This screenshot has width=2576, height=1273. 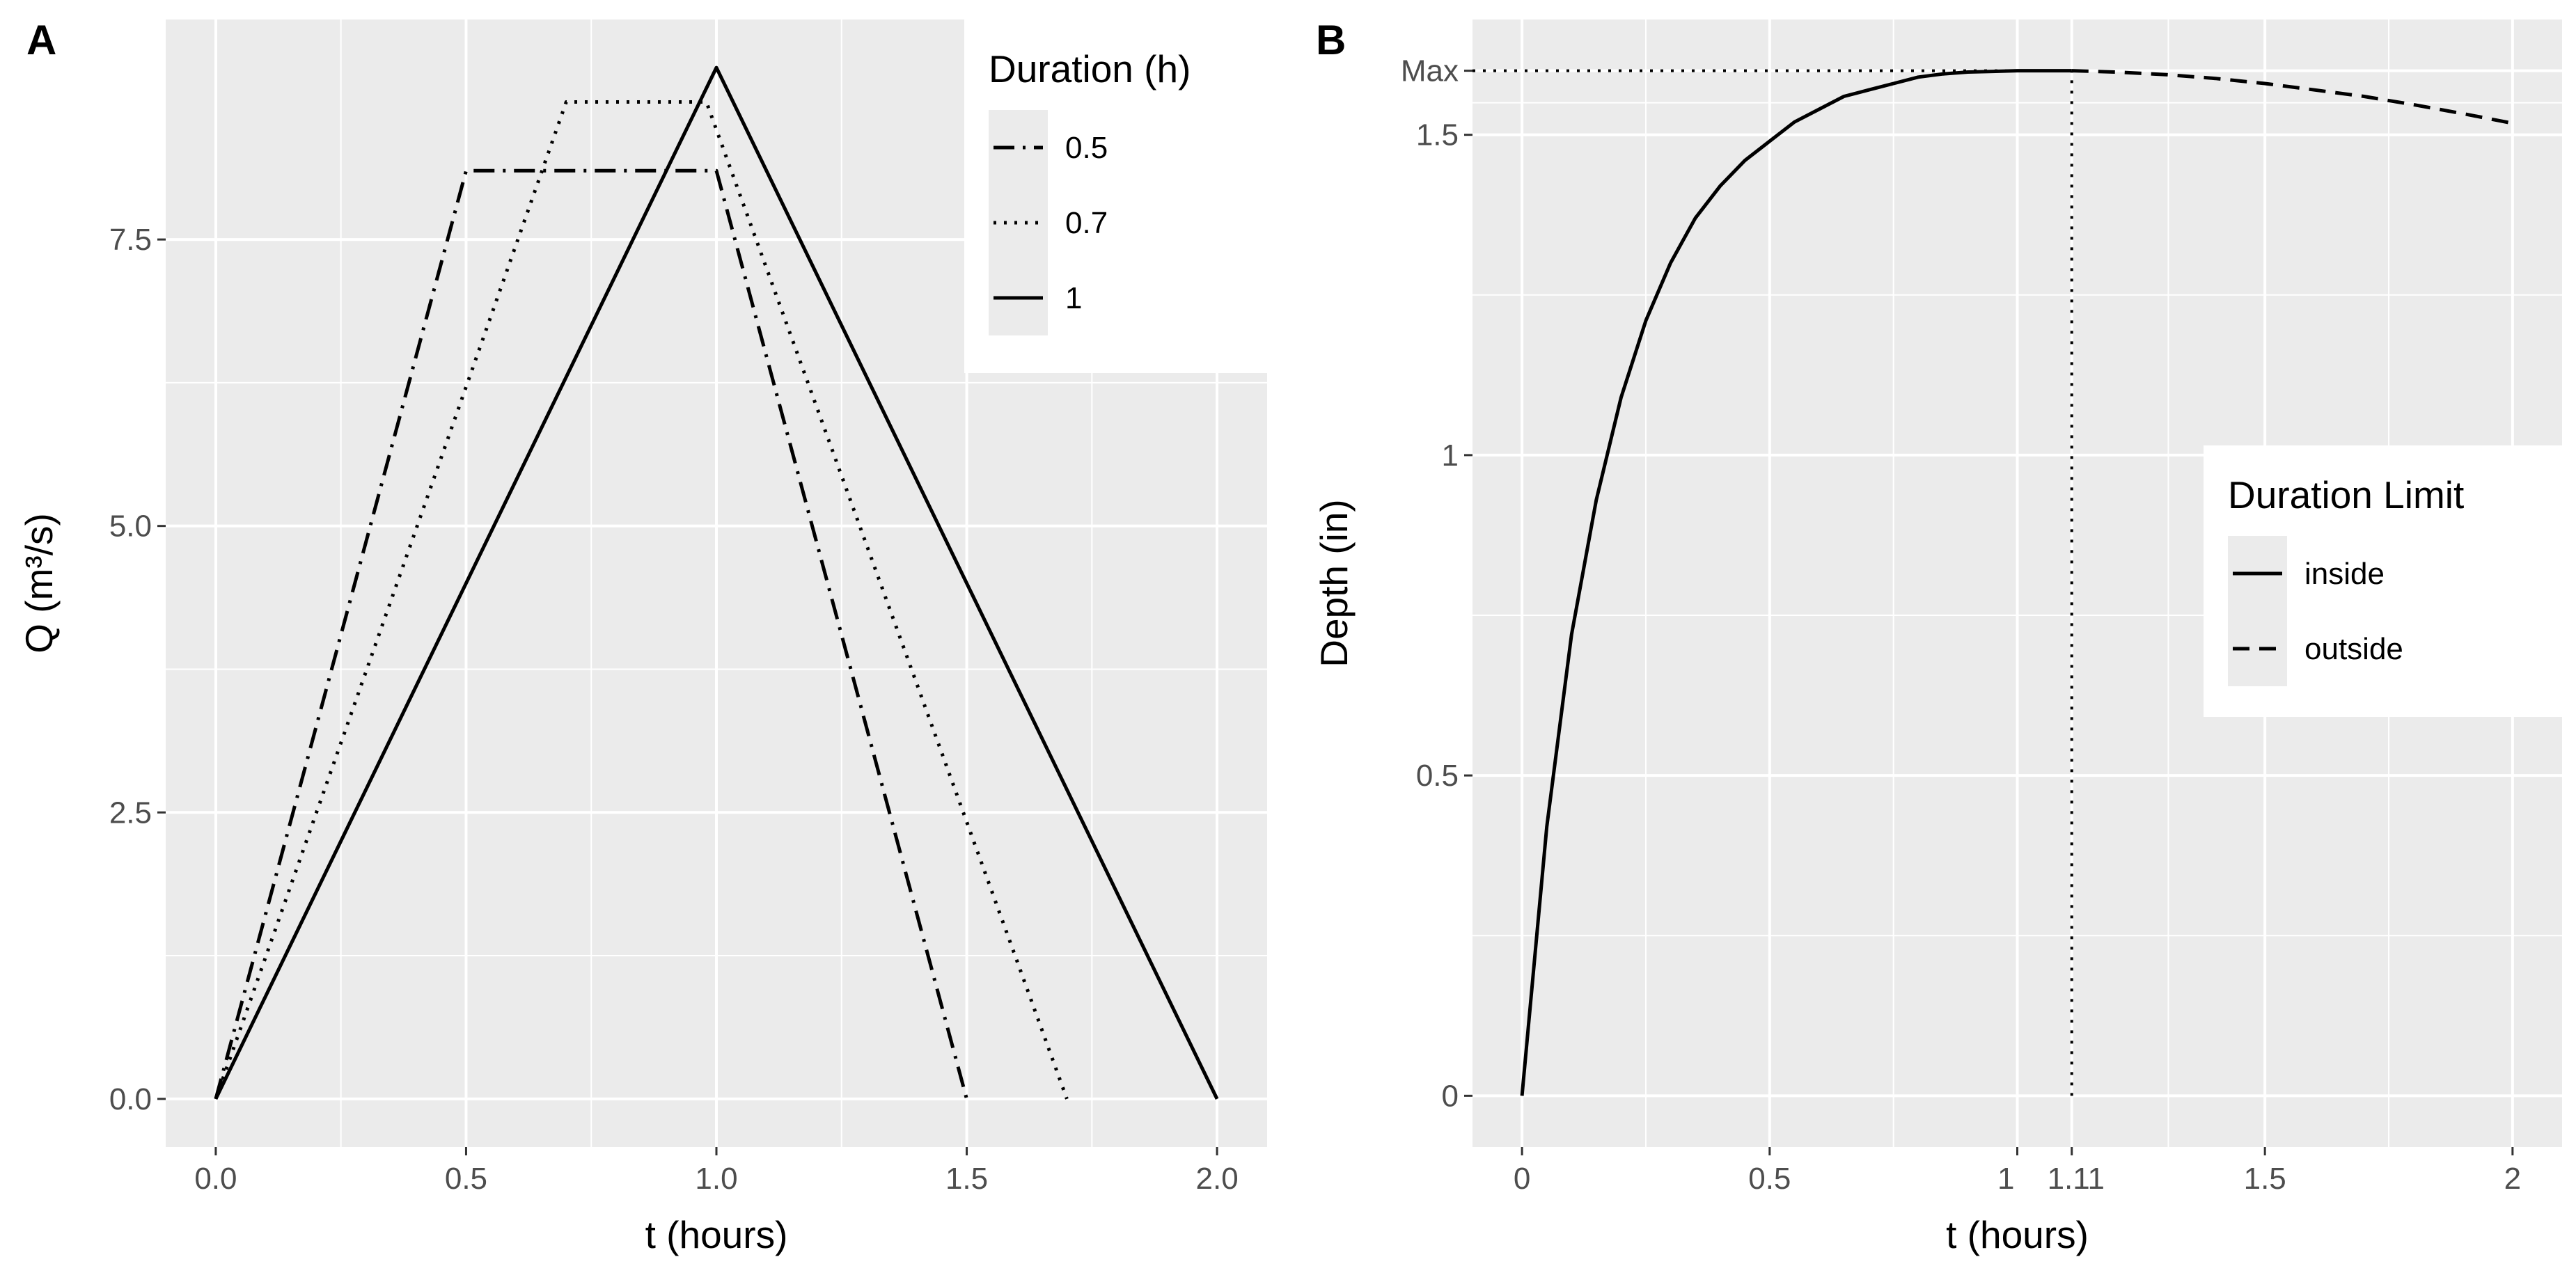 I want to click on panel-b-letter: B, so click(x=1331, y=40).